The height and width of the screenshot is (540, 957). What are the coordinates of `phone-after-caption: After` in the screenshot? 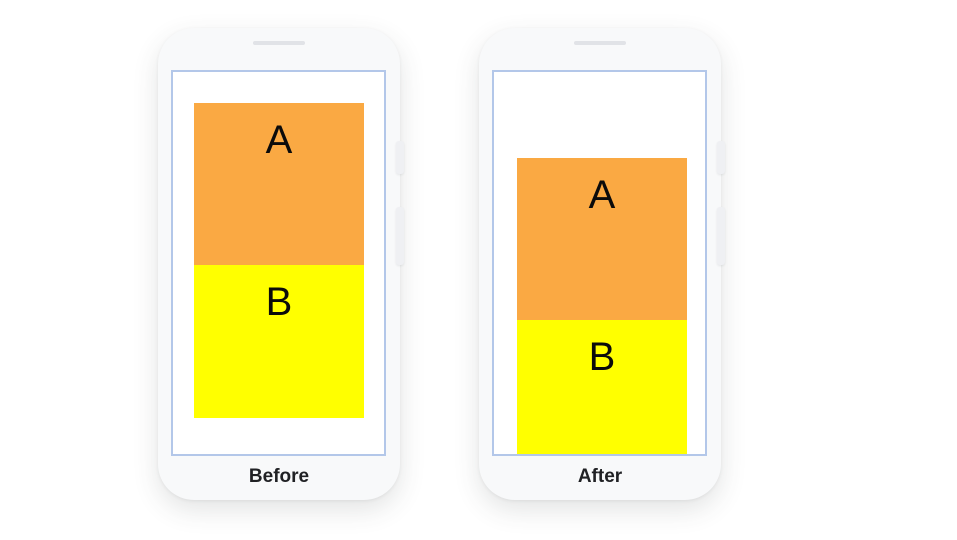 It's located at (600, 476).